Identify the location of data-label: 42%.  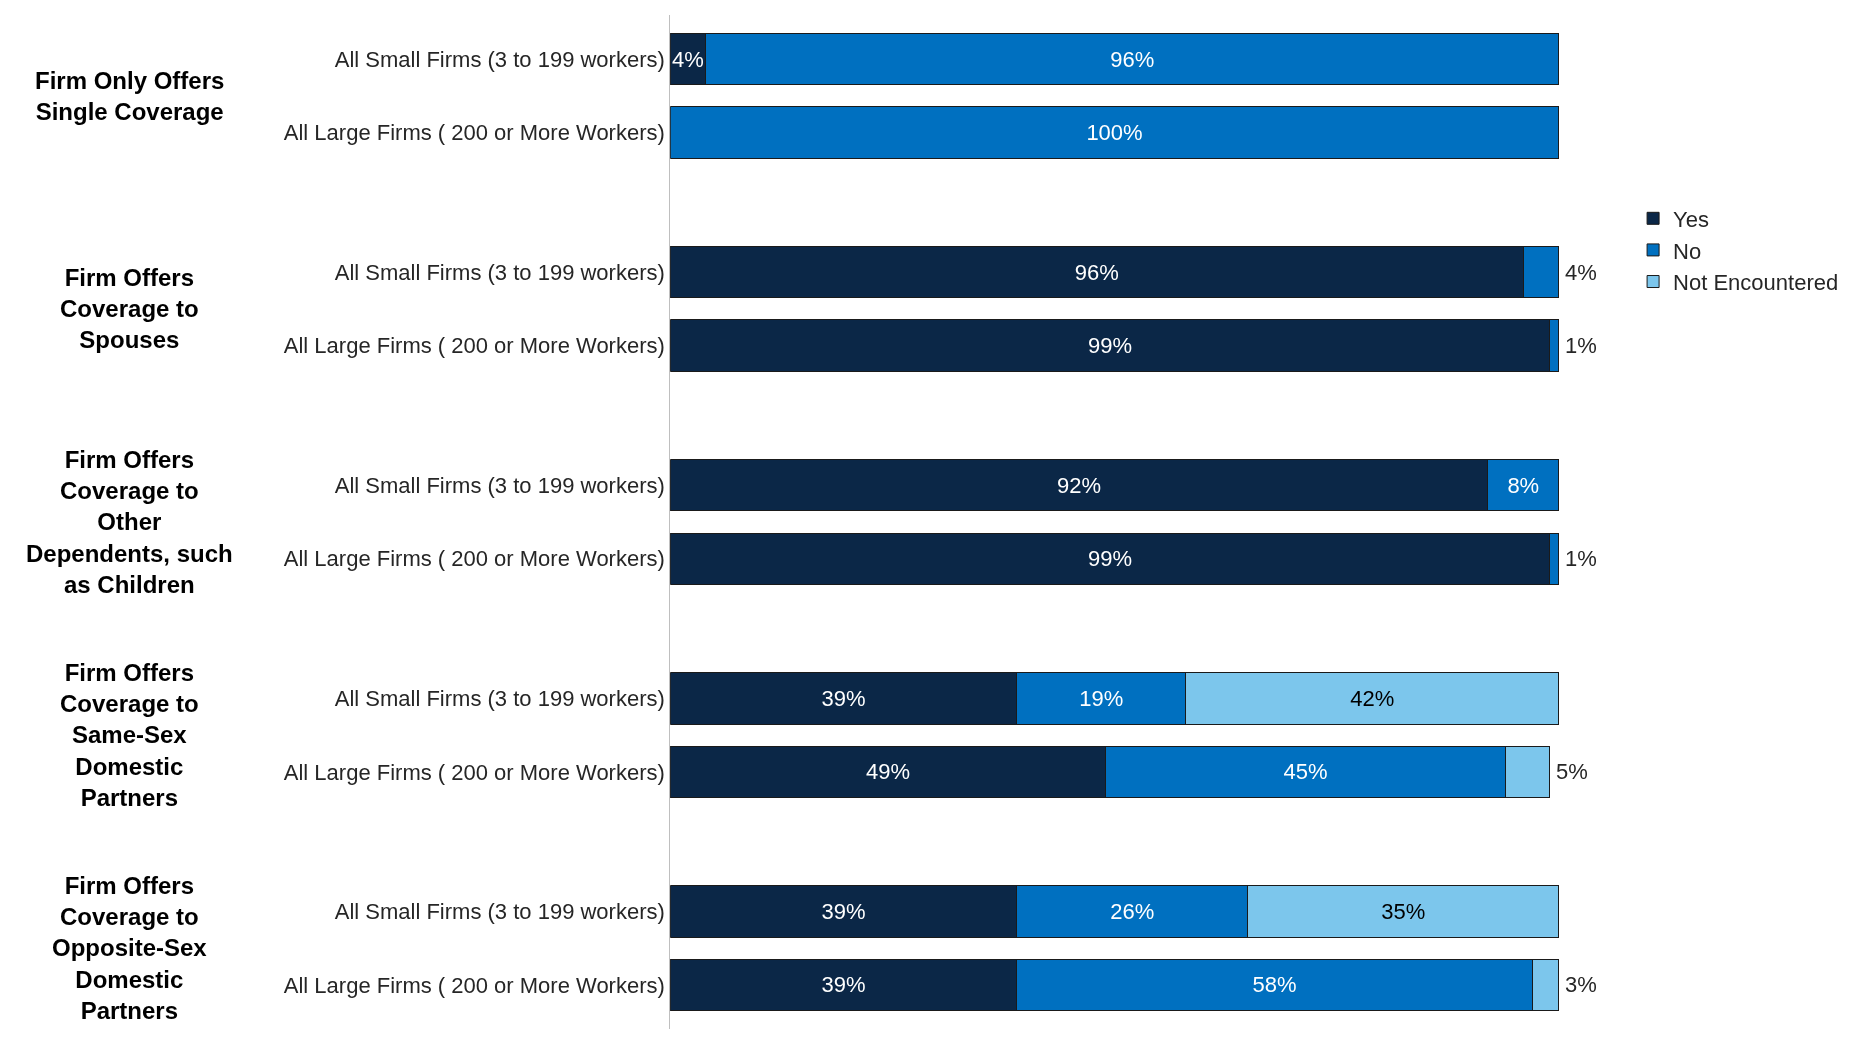
(1372, 698).